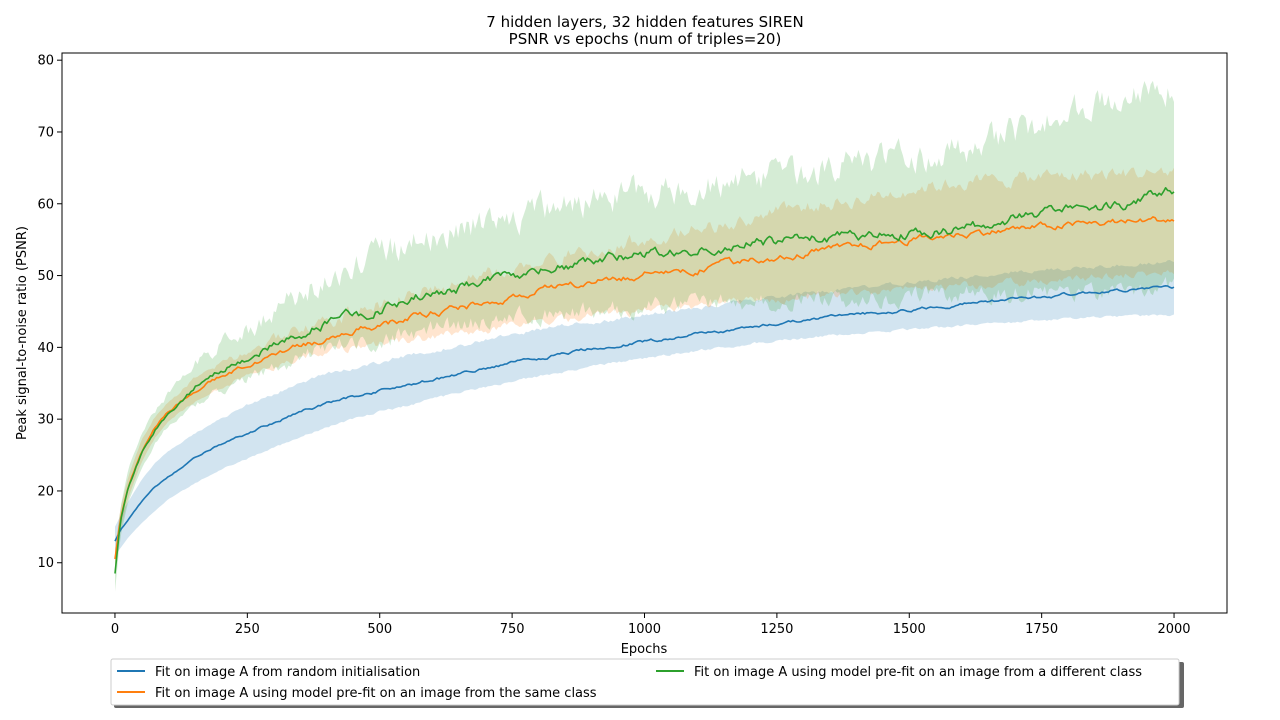 The height and width of the screenshot is (720, 1280). Describe the element at coordinates (1173, 629) in the screenshot. I see `x-tick-label: 2000` at that location.